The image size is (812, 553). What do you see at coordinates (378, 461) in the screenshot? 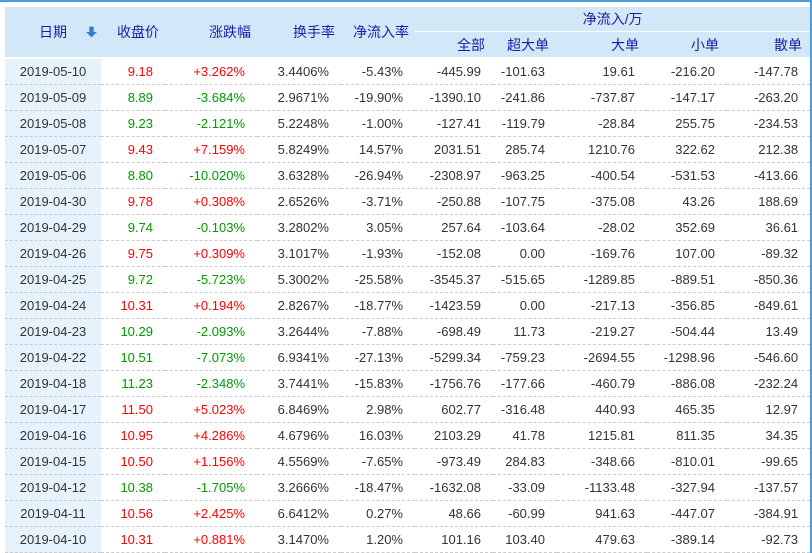
I see `inflow-rate-cell: -7.65%` at bounding box center [378, 461].